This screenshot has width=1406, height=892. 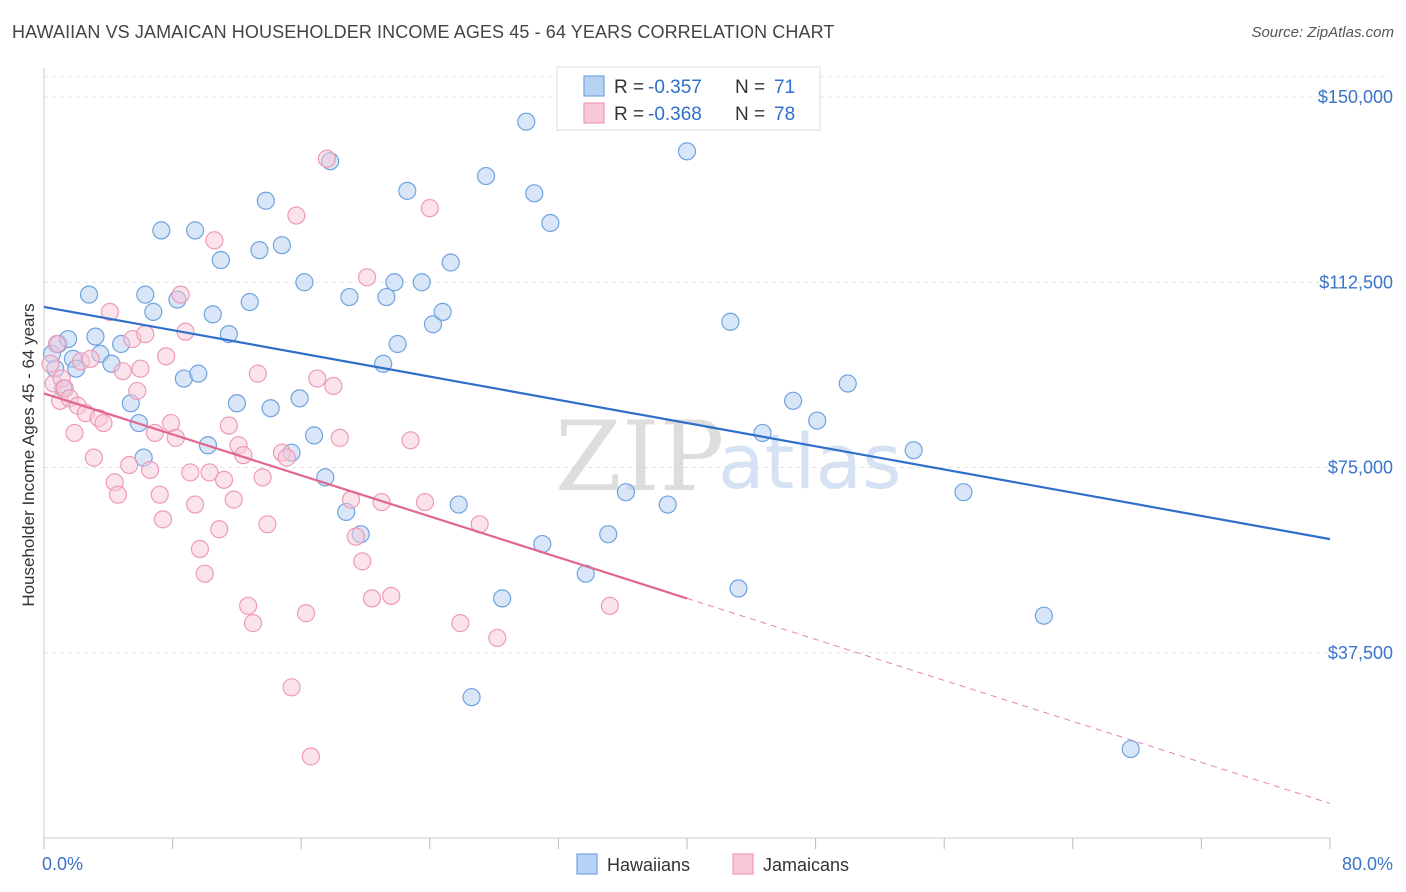 I want to click on x-tick-label-1: 80.0%, so click(x=1367, y=864).